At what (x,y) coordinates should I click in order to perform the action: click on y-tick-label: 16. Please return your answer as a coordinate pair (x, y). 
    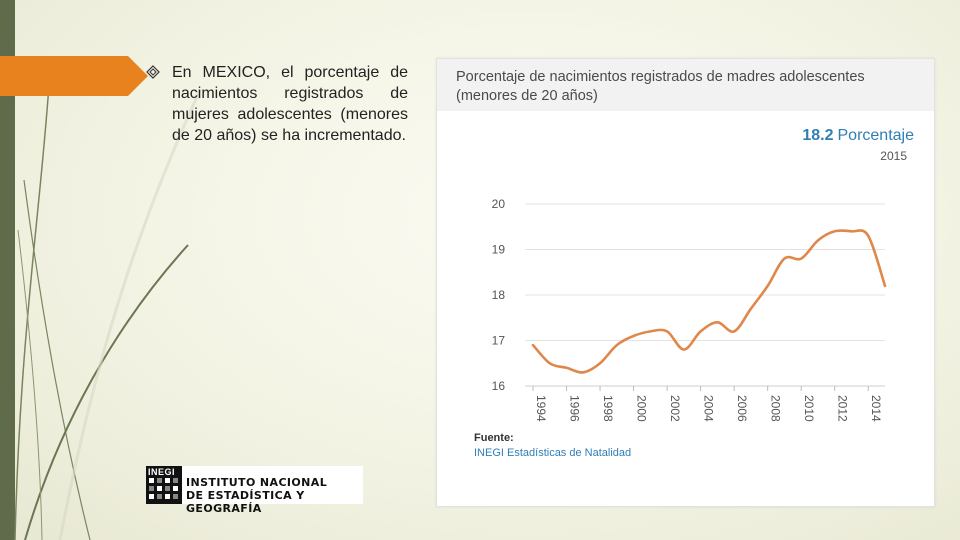
    Looking at the image, I should click on (499, 386).